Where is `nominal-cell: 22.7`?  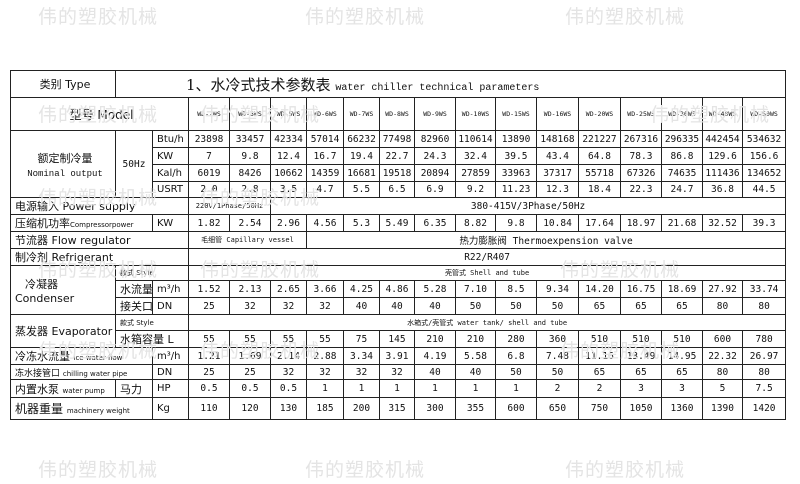
nominal-cell: 22.7 is located at coordinates (397, 156).